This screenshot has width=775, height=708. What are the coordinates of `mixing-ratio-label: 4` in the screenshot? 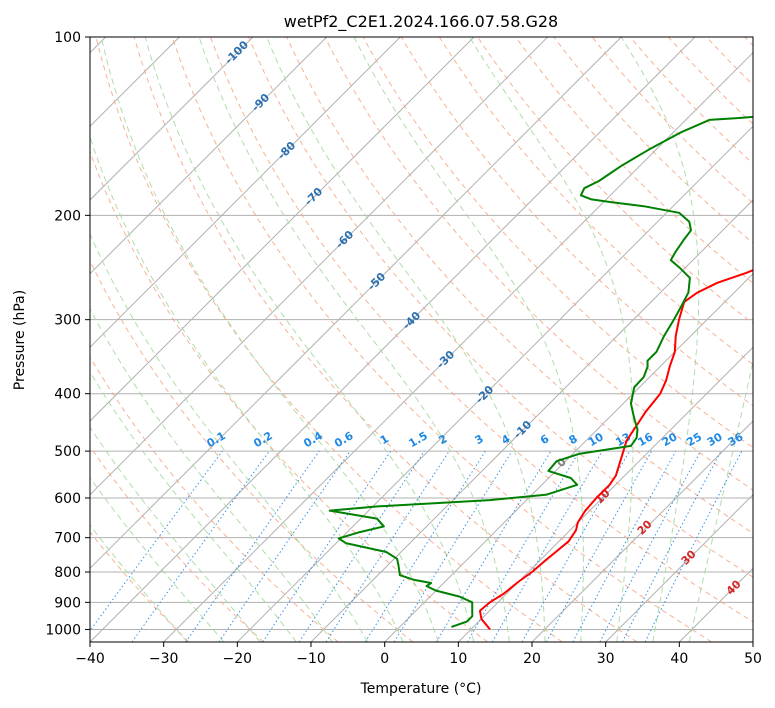 It's located at (505, 439).